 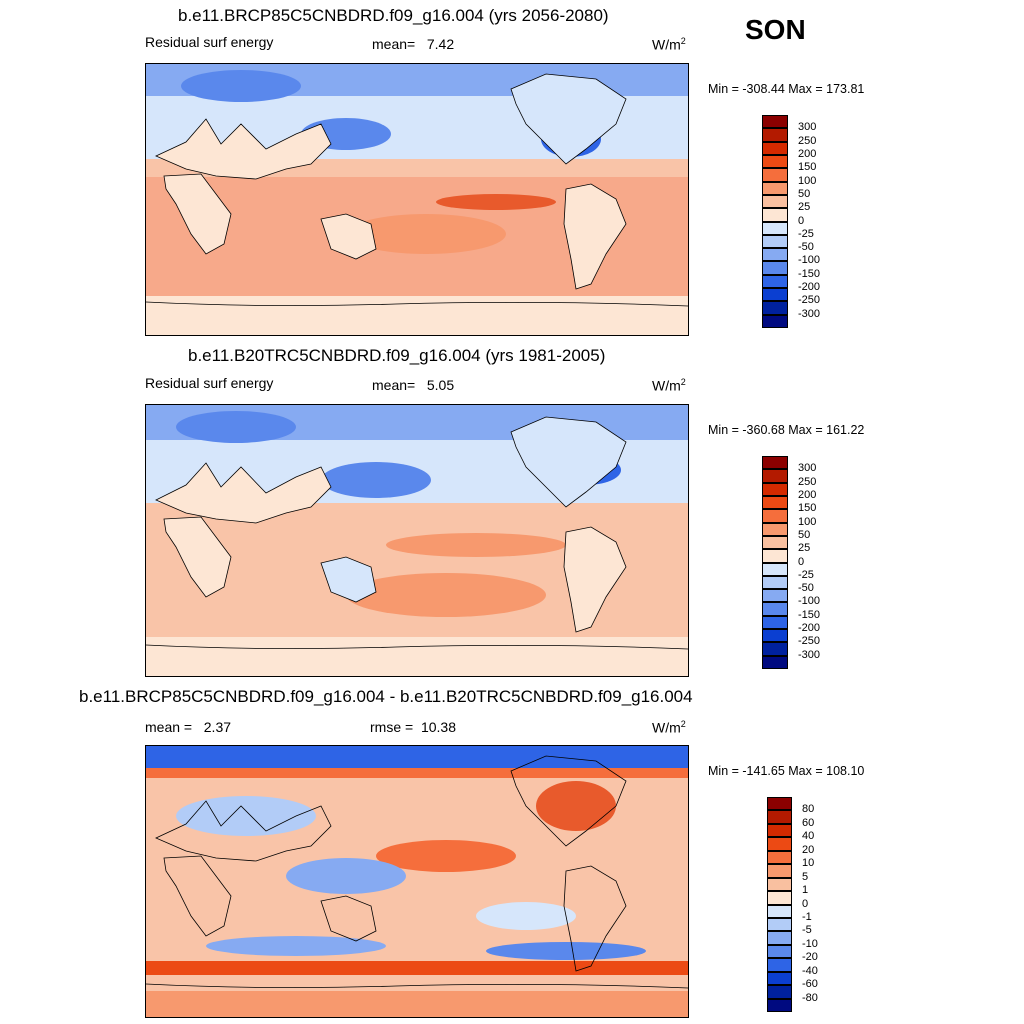 I want to click on panel1-map-field, so click(x=417, y=199).